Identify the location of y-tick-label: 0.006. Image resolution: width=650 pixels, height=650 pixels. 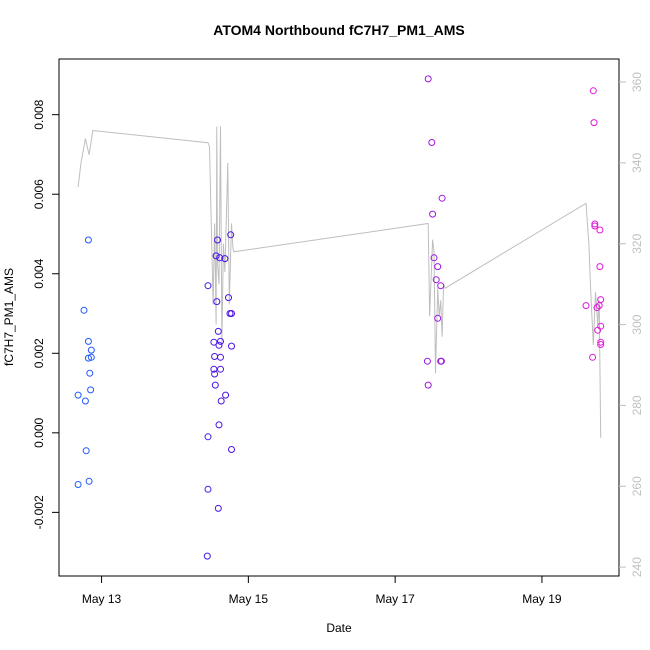
(39, 194).